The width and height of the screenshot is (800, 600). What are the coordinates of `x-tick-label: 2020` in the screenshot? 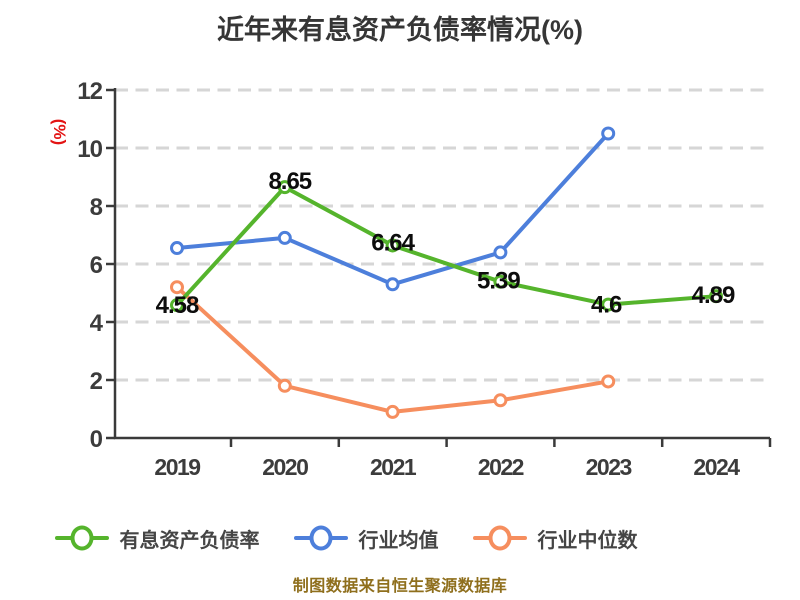 It's located at (285, 467).